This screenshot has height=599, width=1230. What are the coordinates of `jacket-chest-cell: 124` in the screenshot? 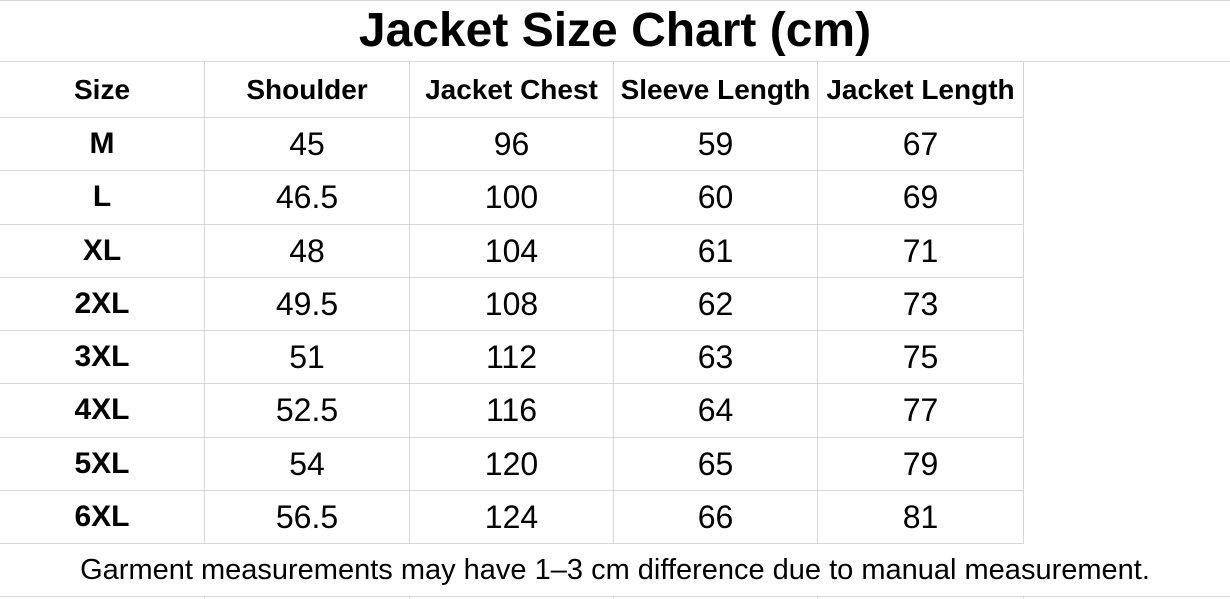 It's located at (512, 517).